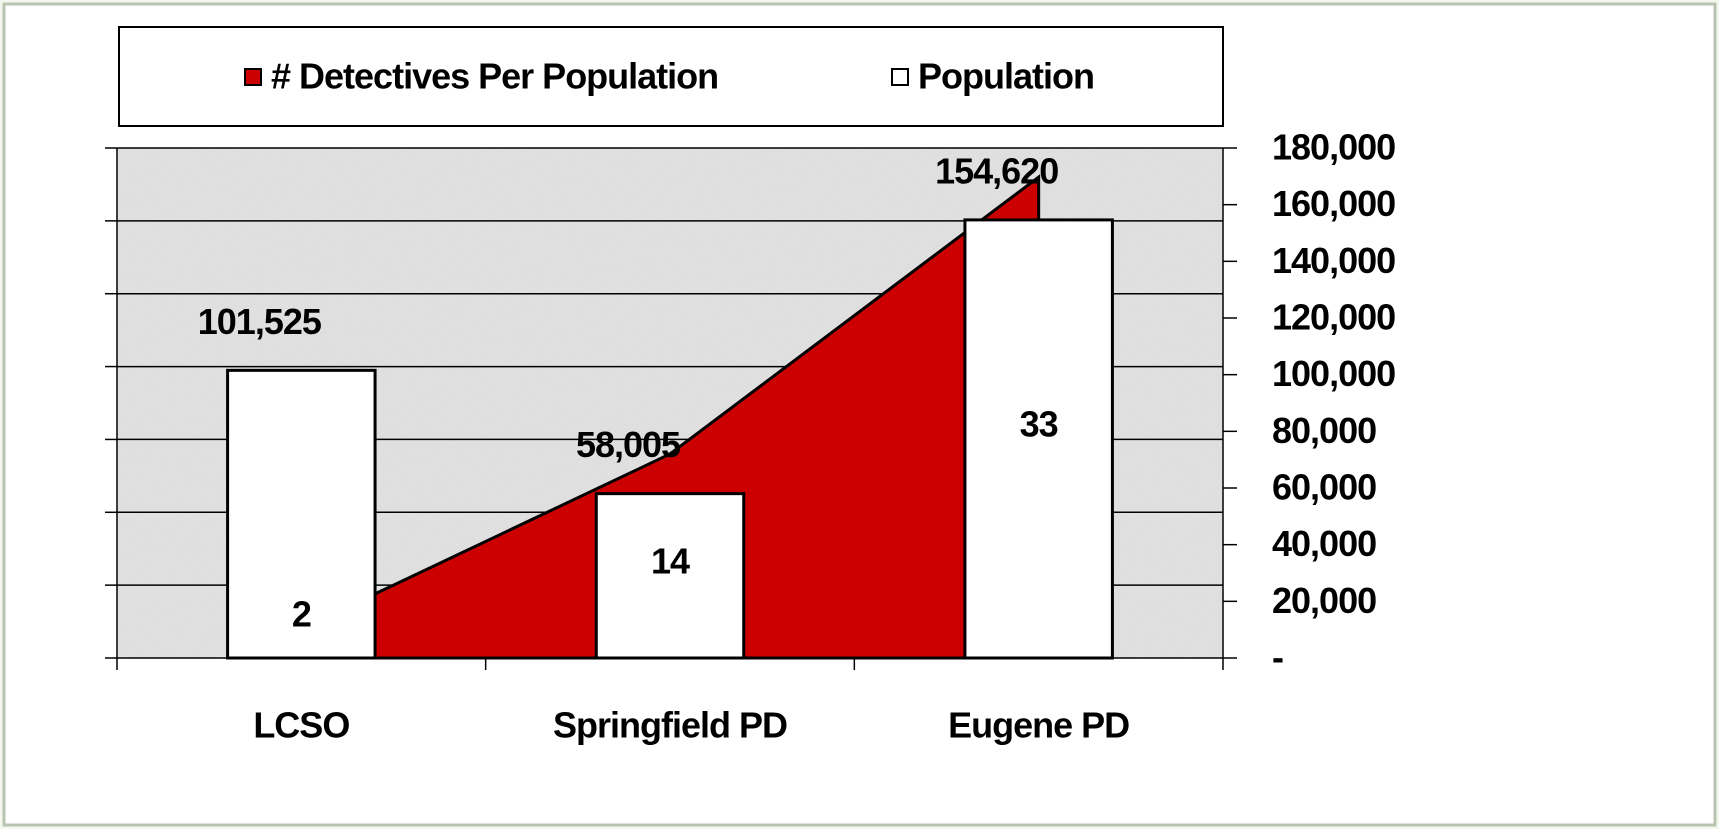  I want to click on y2-tick-label: -, so click(1277, 657).